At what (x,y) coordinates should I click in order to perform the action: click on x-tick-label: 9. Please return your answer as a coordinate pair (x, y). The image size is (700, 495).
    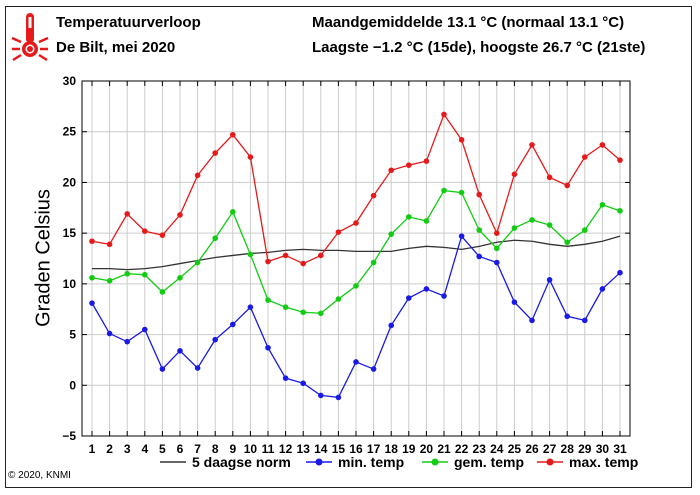
    Looking at the image, I should click on (232, 449).